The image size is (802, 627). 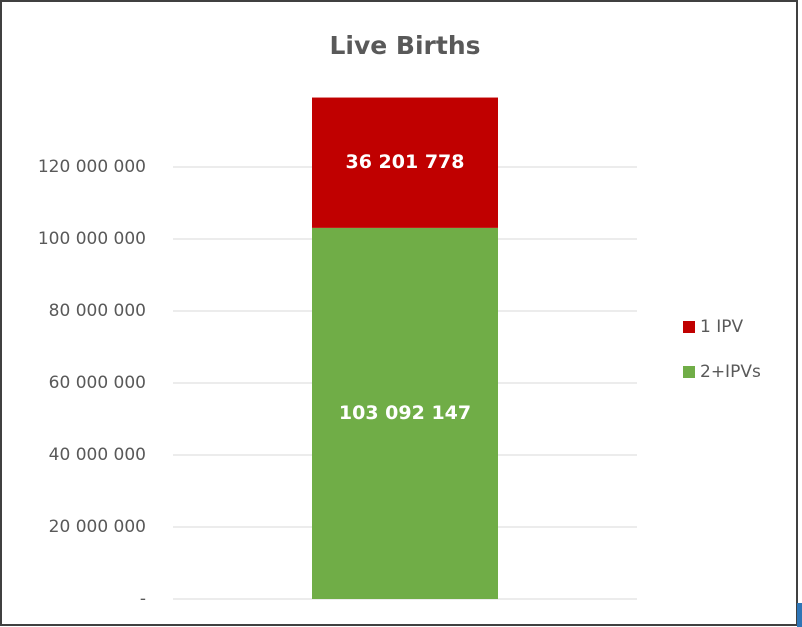 I want to click on y-tick-label: -, so click(x=143, y=599).